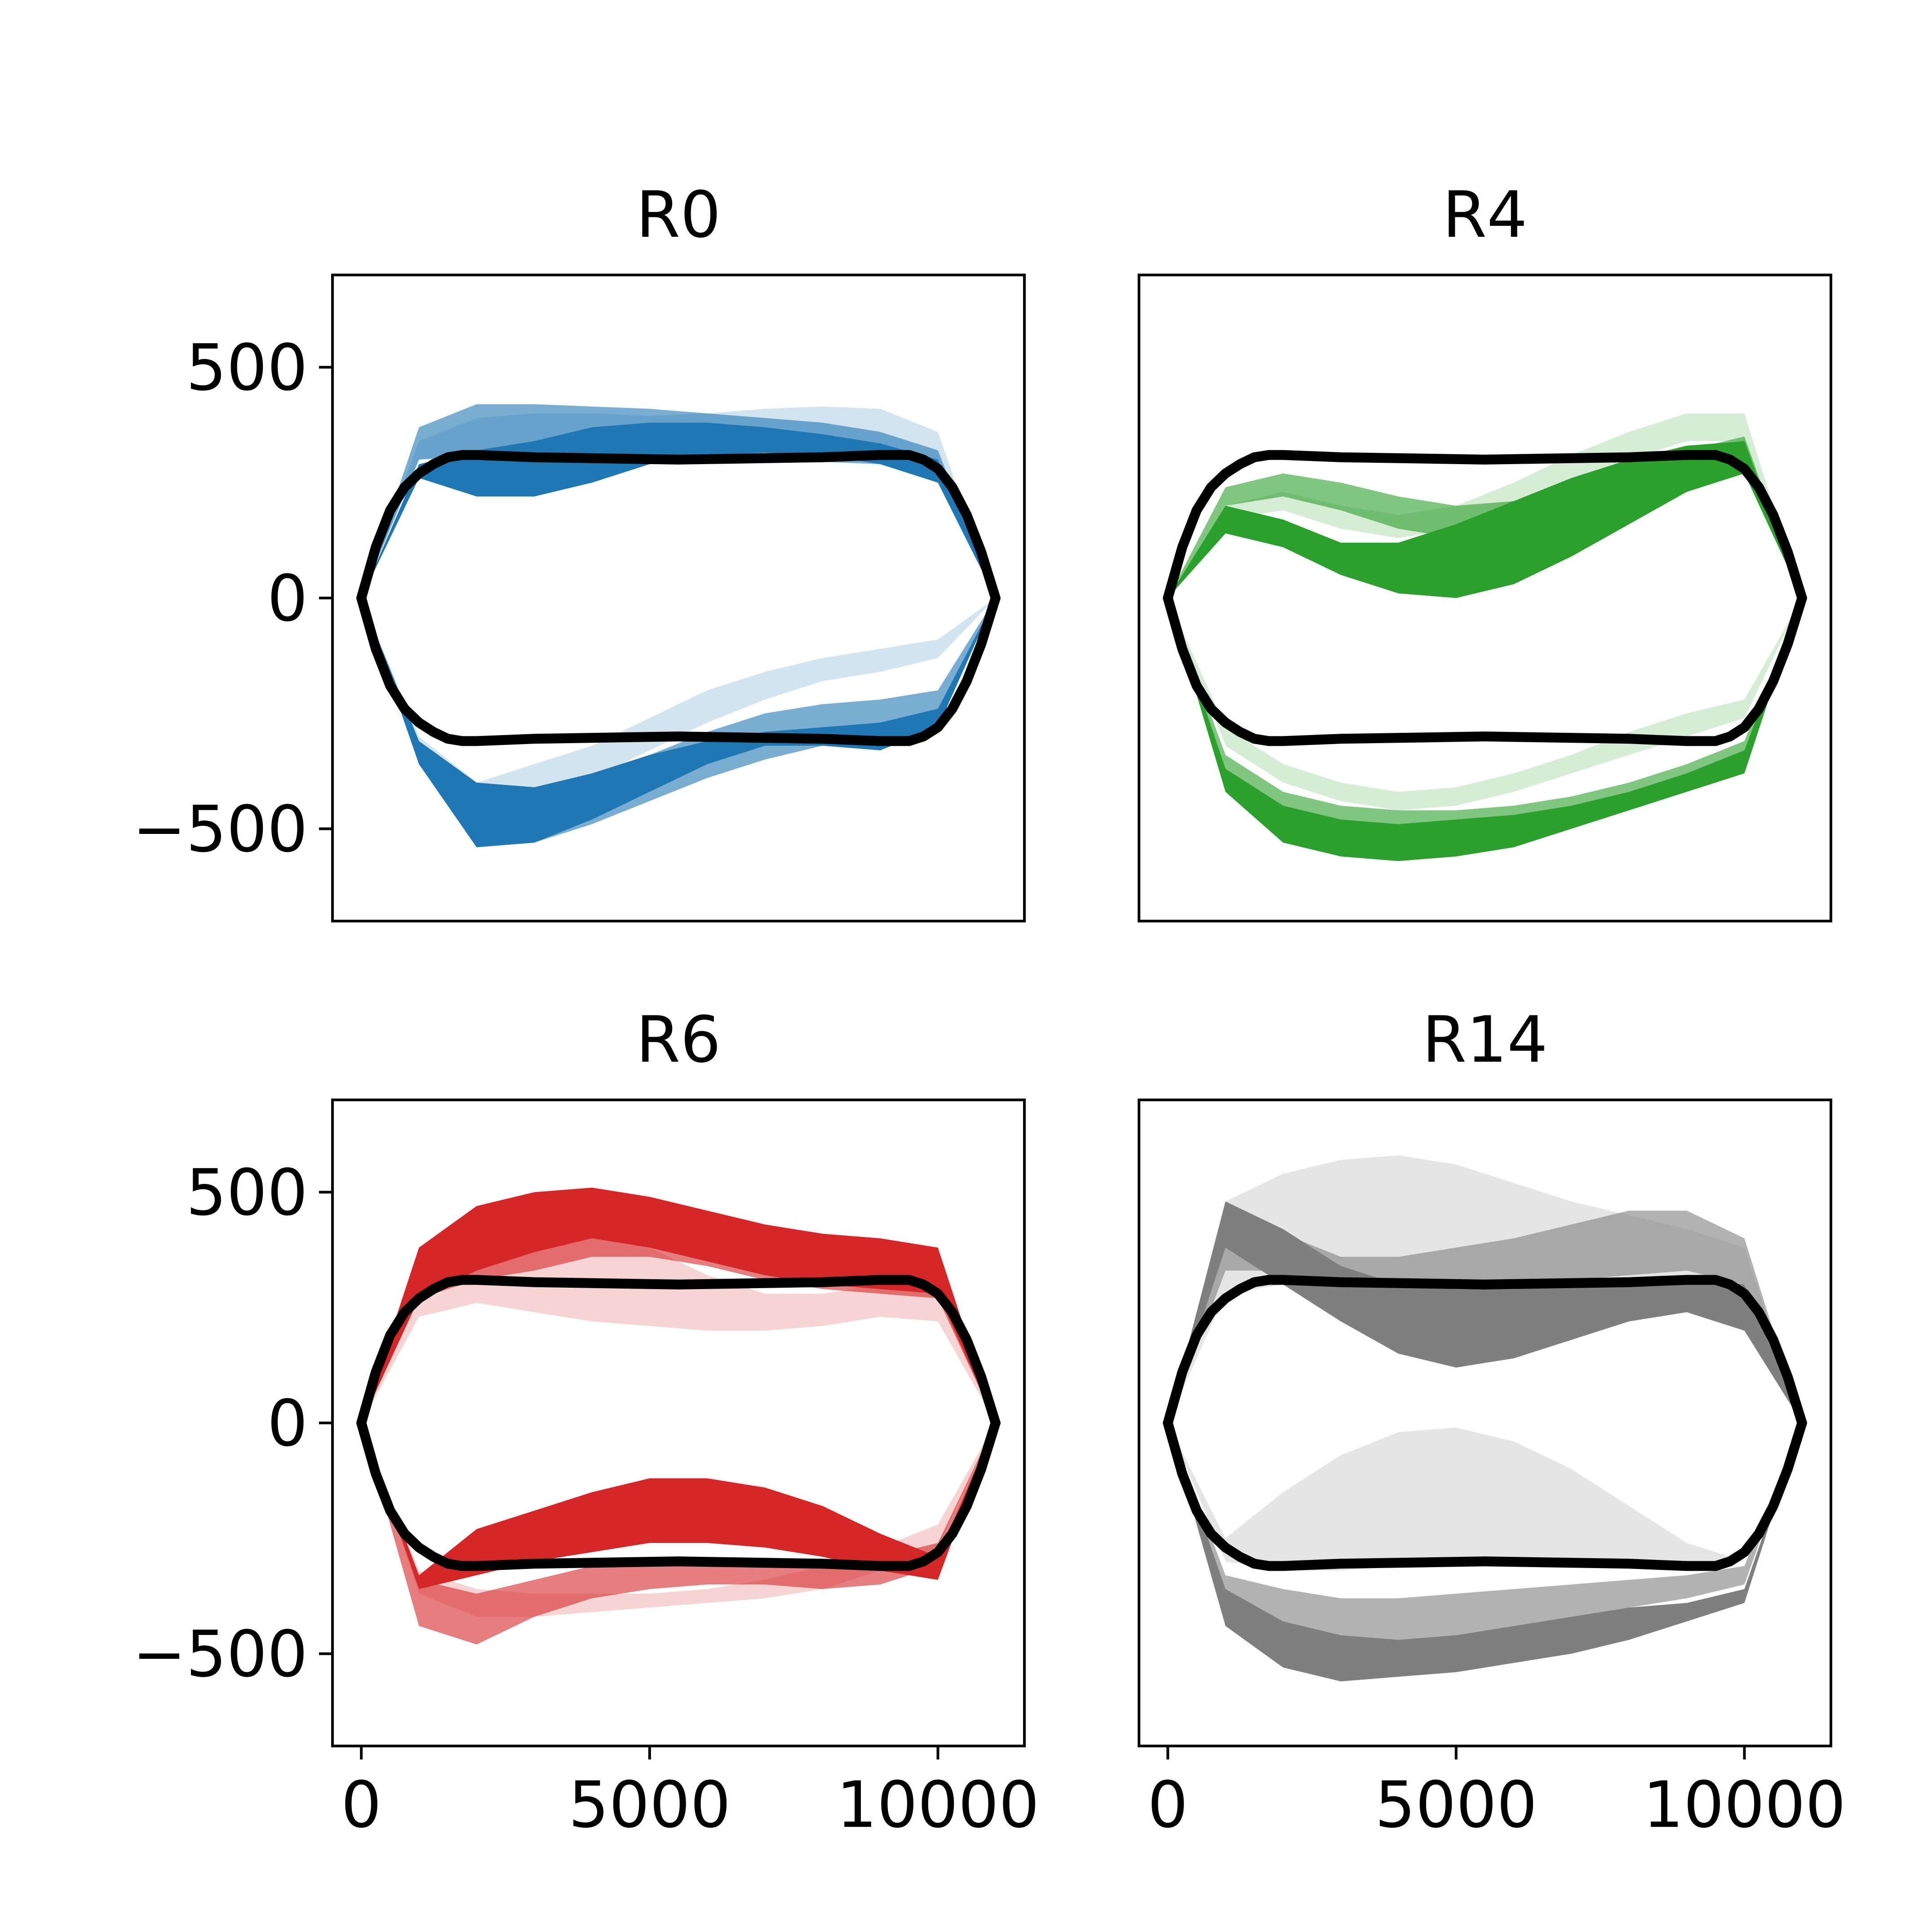 Image resolution: width=1932 pixels, height=1932 pixels. What do you see at coordinates (1484, 215) in the screenshot?
I see `panel-title: R4` at bounding box center [1484, 215].